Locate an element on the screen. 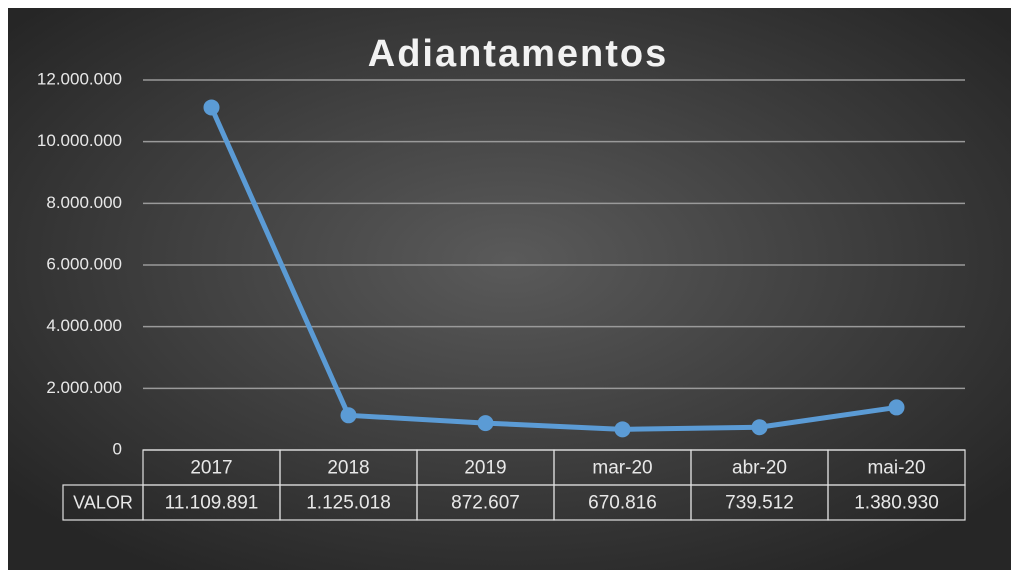  y-tick-label: 0 is located at coordinates (117, 448).